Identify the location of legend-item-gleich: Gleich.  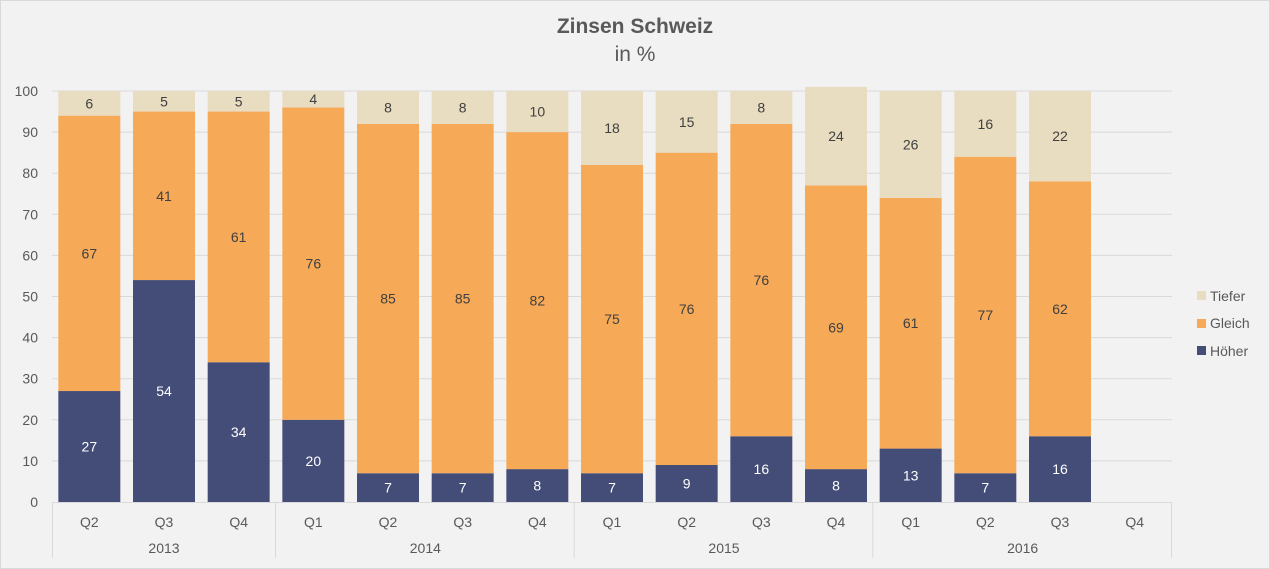
(1223, 324).